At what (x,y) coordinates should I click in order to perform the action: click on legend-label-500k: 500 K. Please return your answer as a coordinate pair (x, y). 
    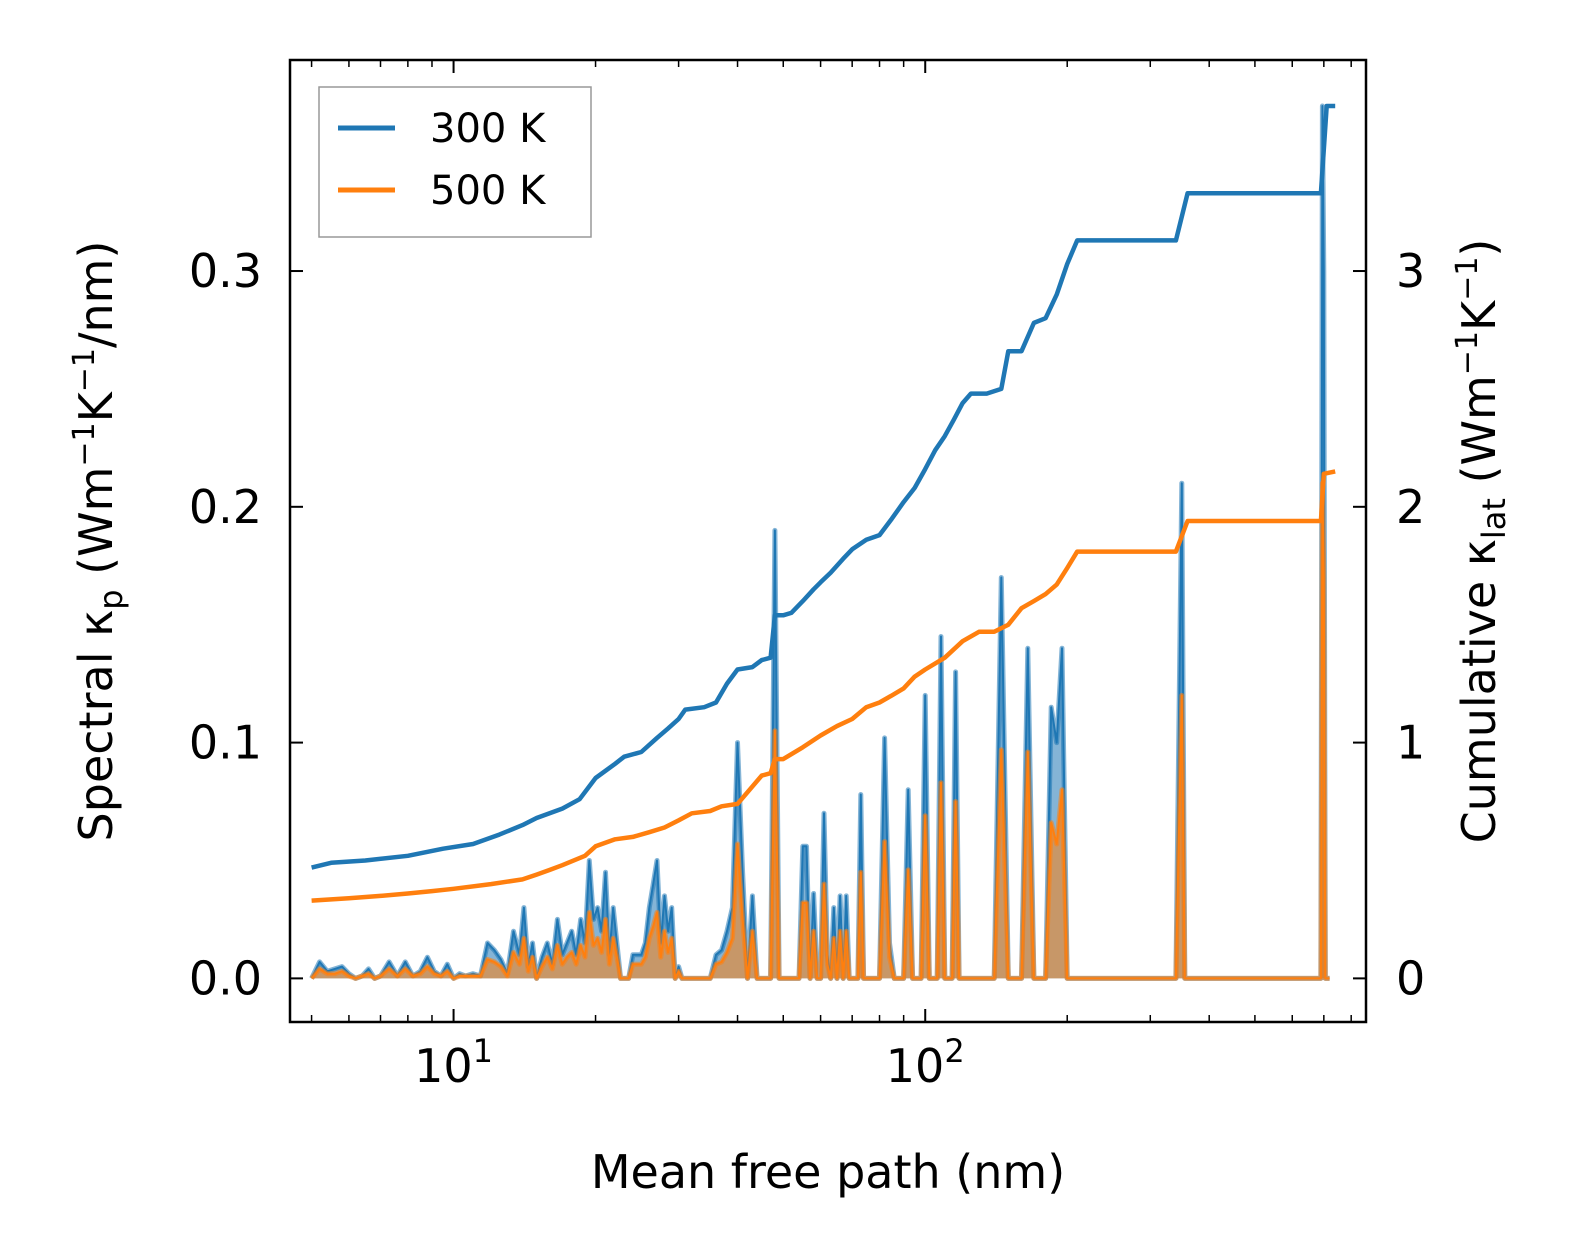
    Looking at the image, I should click on (488, 191).